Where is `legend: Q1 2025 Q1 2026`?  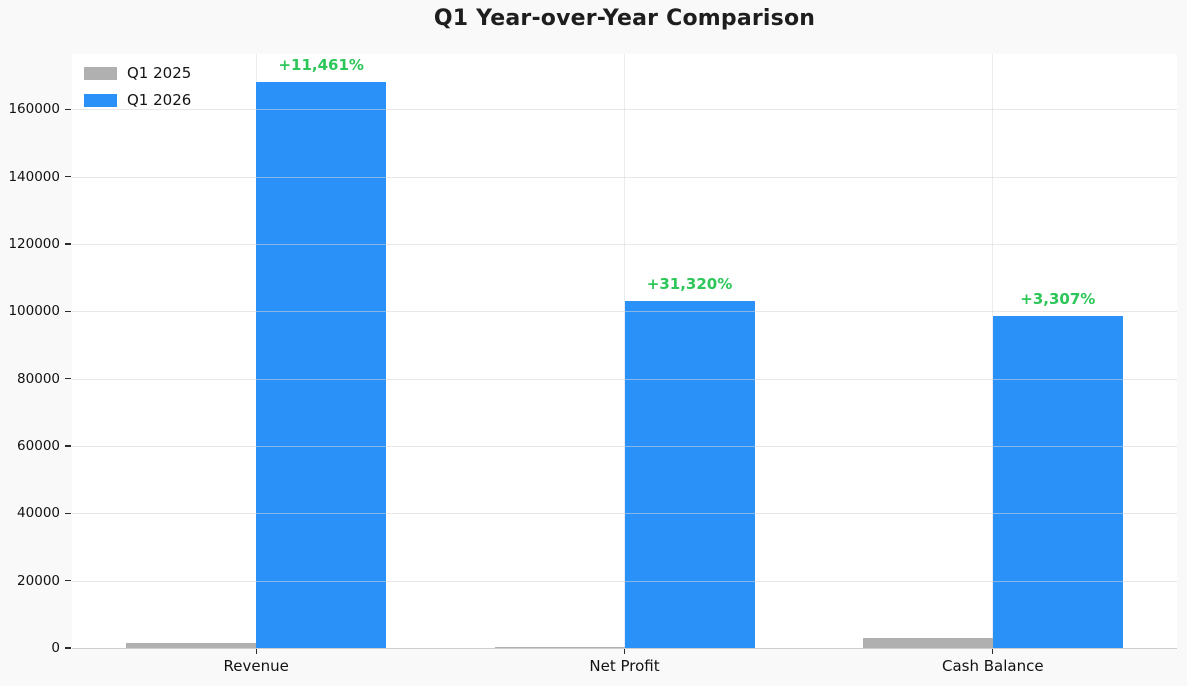
legend: Q1 2025 Q1 2026 is located at coordinates (137, 86).